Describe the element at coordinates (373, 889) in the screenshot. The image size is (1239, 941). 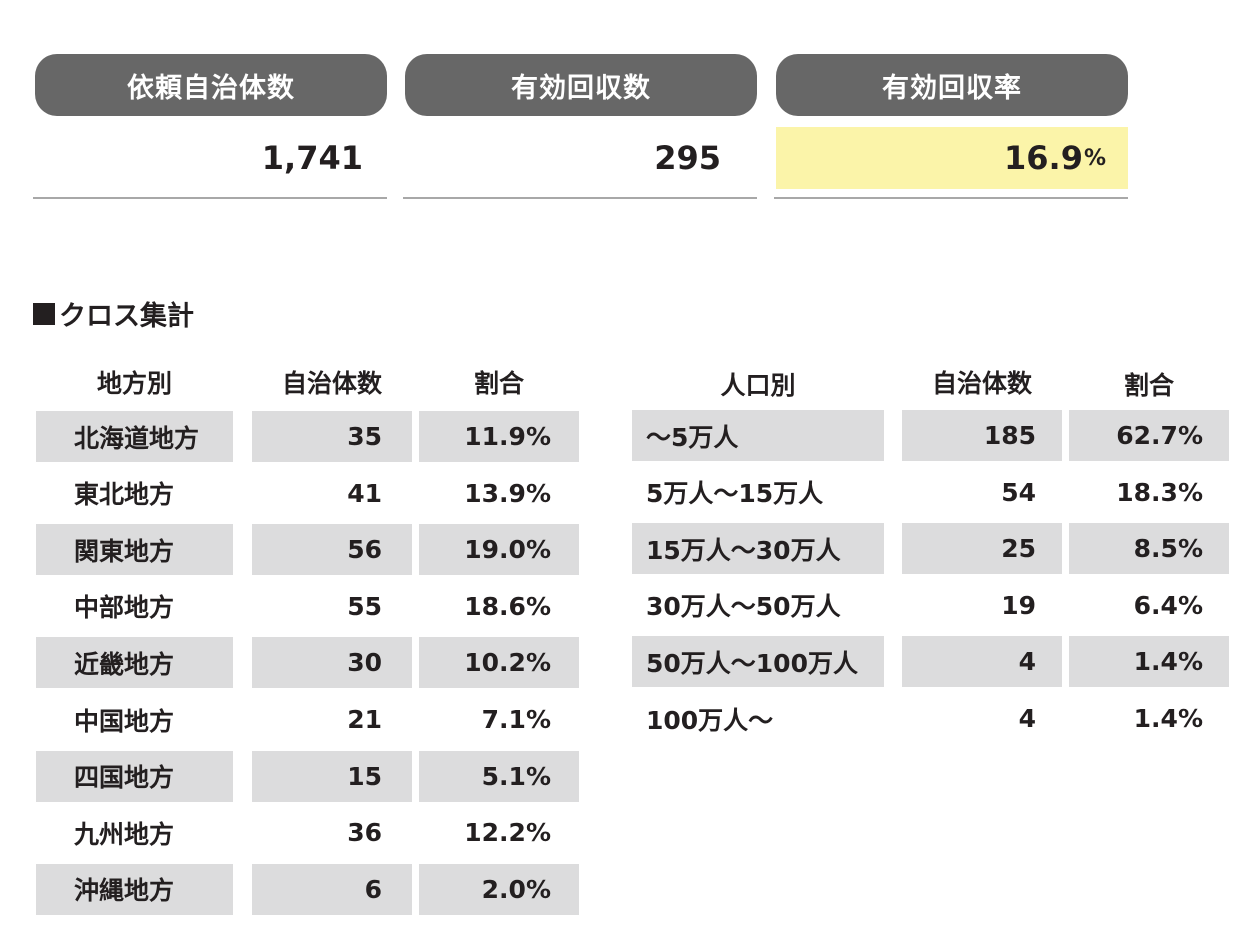
I see `region-count-text: 6` at that location.